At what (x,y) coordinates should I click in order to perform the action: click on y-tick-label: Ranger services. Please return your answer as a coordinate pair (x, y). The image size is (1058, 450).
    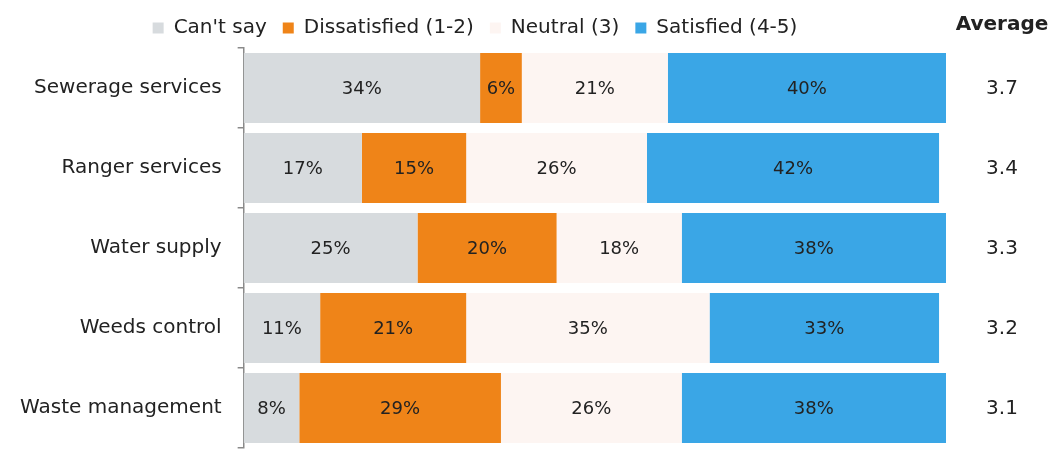
    Looking at the image, I should click on (141, 166).